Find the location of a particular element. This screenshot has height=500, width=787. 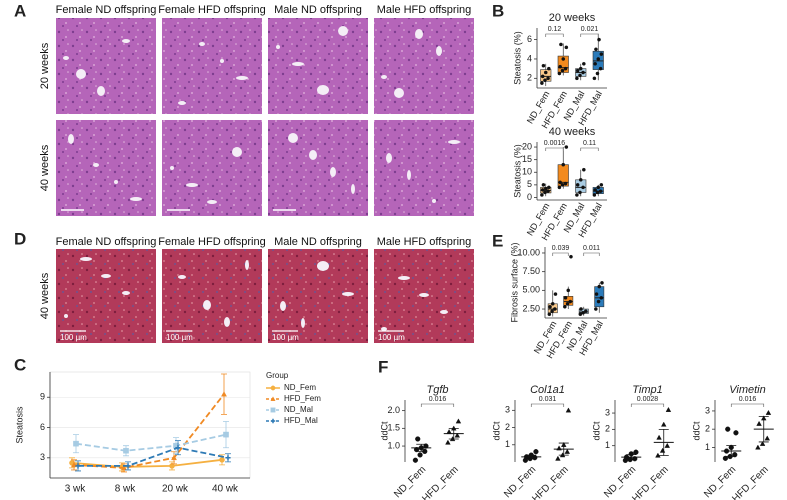

p-value: 0.0016 is located at coordinates (555, 143).